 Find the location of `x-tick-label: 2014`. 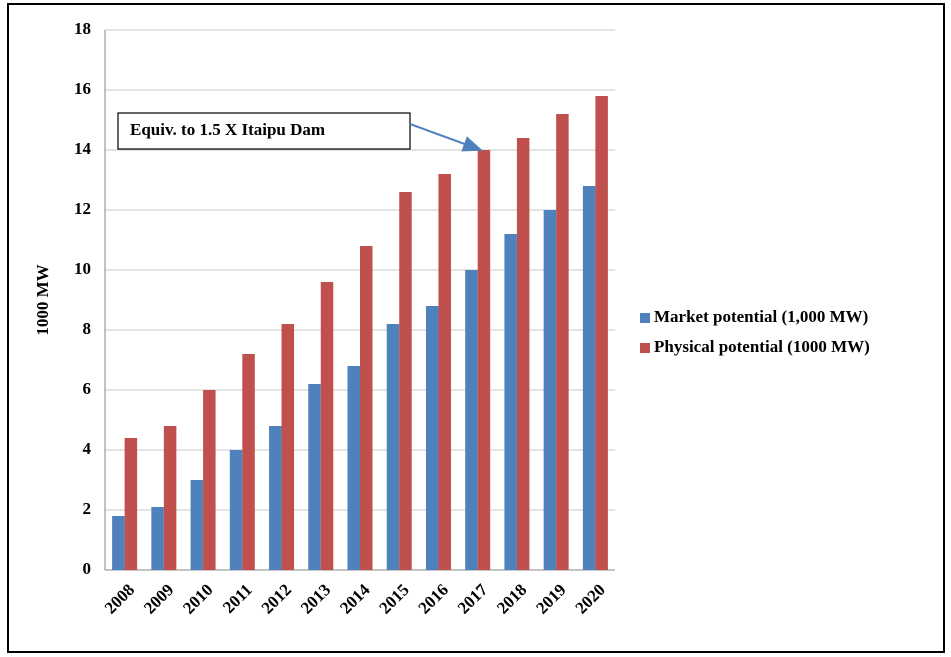

x-tick-label: 2014 is located at coordinates (355, 599).